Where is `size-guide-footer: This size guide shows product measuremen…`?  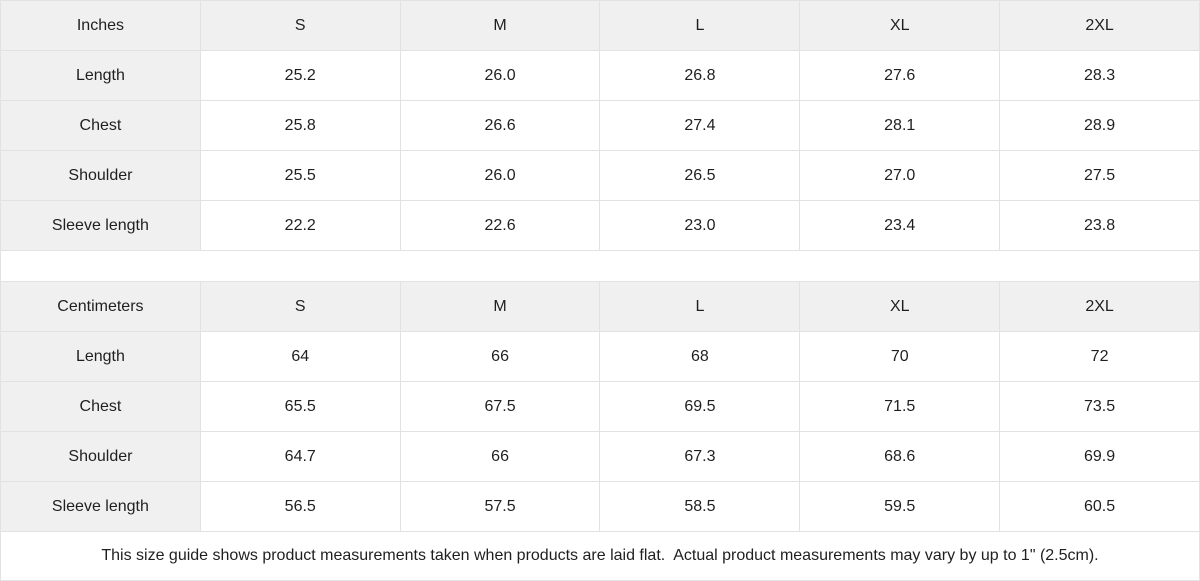 size-guide-footer: This size guide shows product measuremen… is located at coordinates (600, 556).